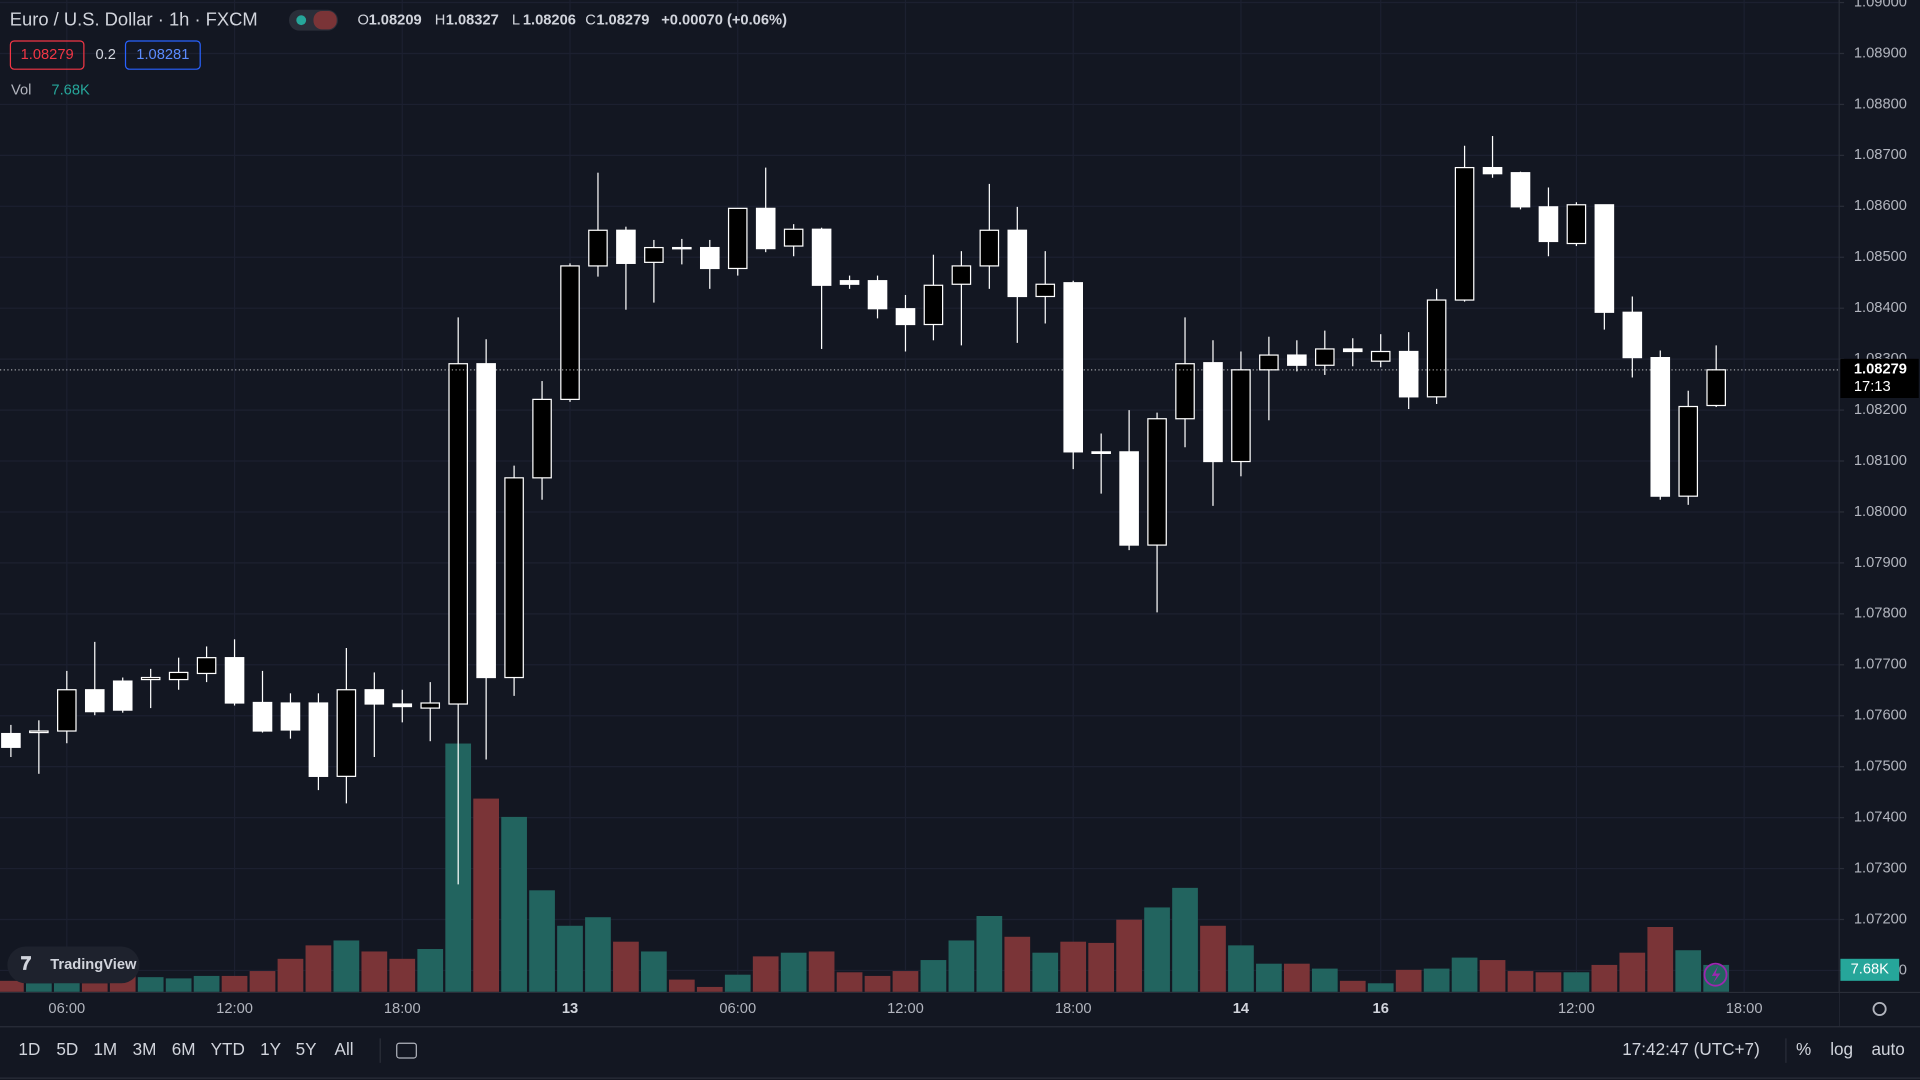 The height and width of the screenshot is (1080, 1920). Describe the element at coordinates (301, 20) in the screenshot. I see `status-dot` at that location.